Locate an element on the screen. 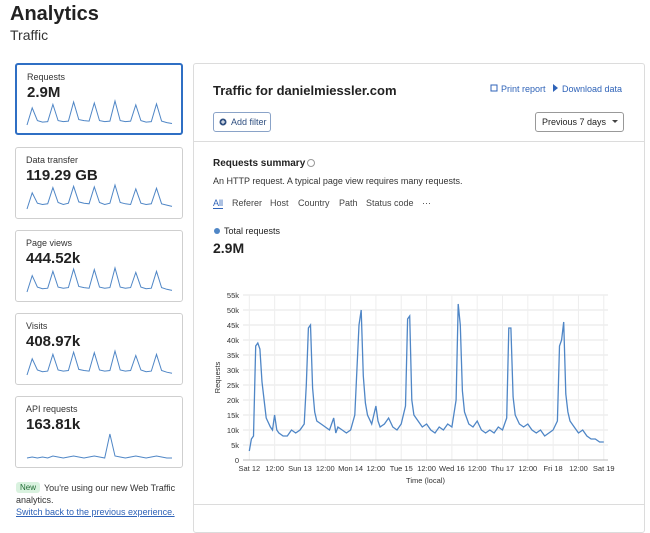 The height and width of the screenshot is (533, 650). tab: ··· is located at coordinates (426, 203).